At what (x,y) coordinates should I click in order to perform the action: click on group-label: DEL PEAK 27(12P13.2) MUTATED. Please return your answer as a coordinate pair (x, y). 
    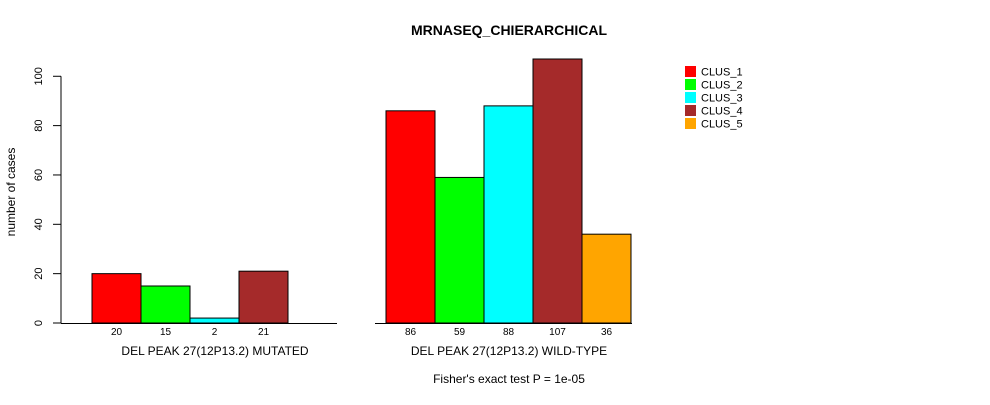
    Looking at the image, I should click on (215, 351).